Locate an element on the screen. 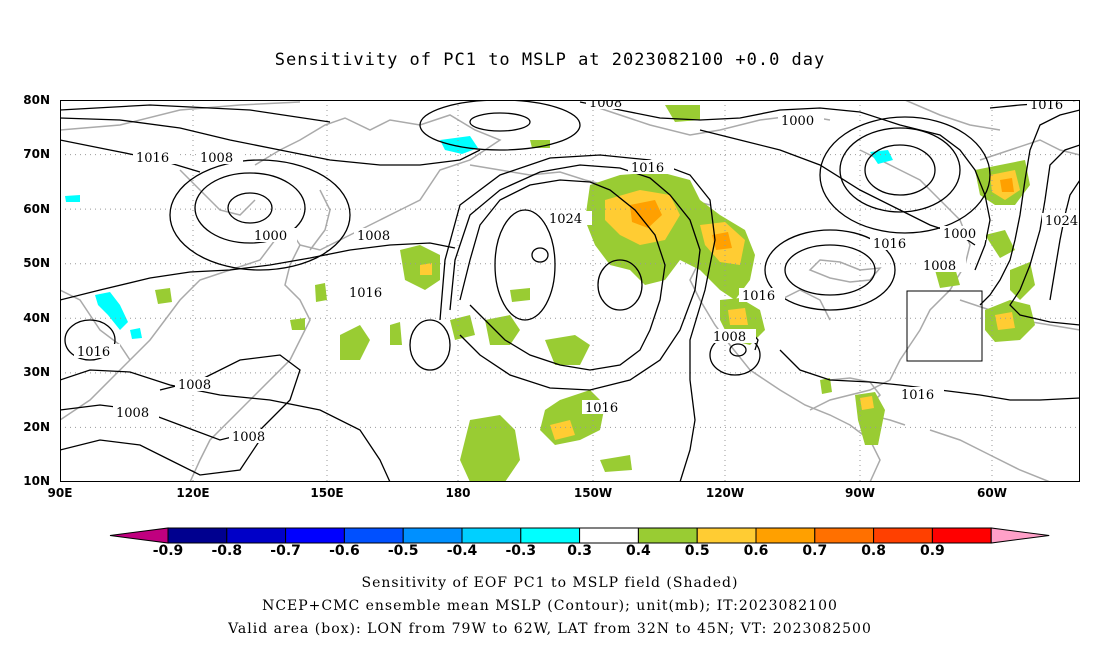 Image resolution: width=1100 pixels, height=650 pixels. colorbar-tick-label: -0.5 is located at coordinates (403, 551).